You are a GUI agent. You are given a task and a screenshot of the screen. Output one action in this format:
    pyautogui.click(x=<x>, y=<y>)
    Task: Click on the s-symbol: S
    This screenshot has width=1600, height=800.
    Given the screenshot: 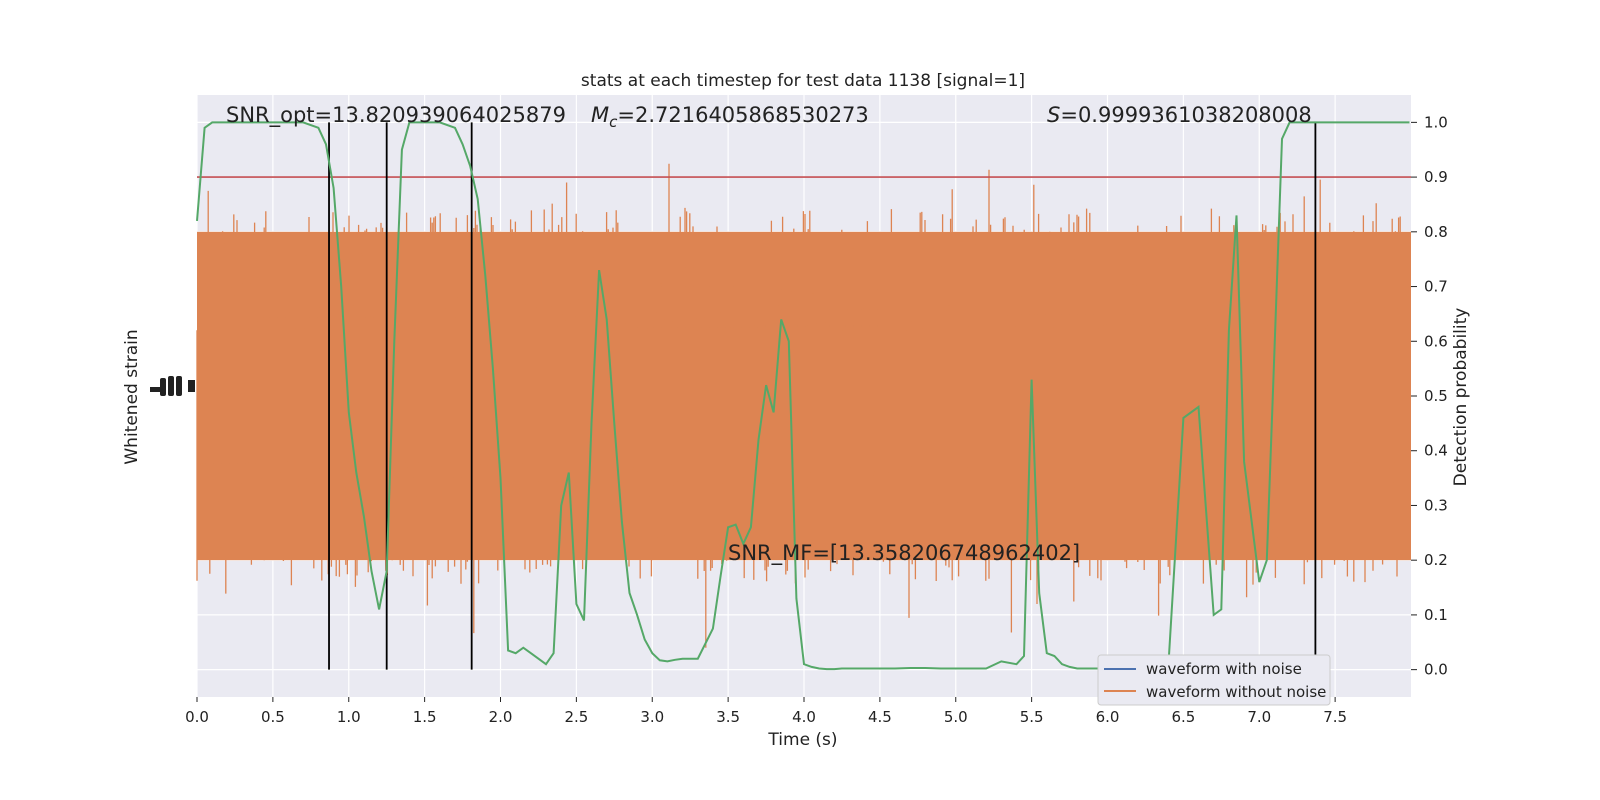 What is the action you would take?
    pyautogui.click(x=1053, y=115)
    